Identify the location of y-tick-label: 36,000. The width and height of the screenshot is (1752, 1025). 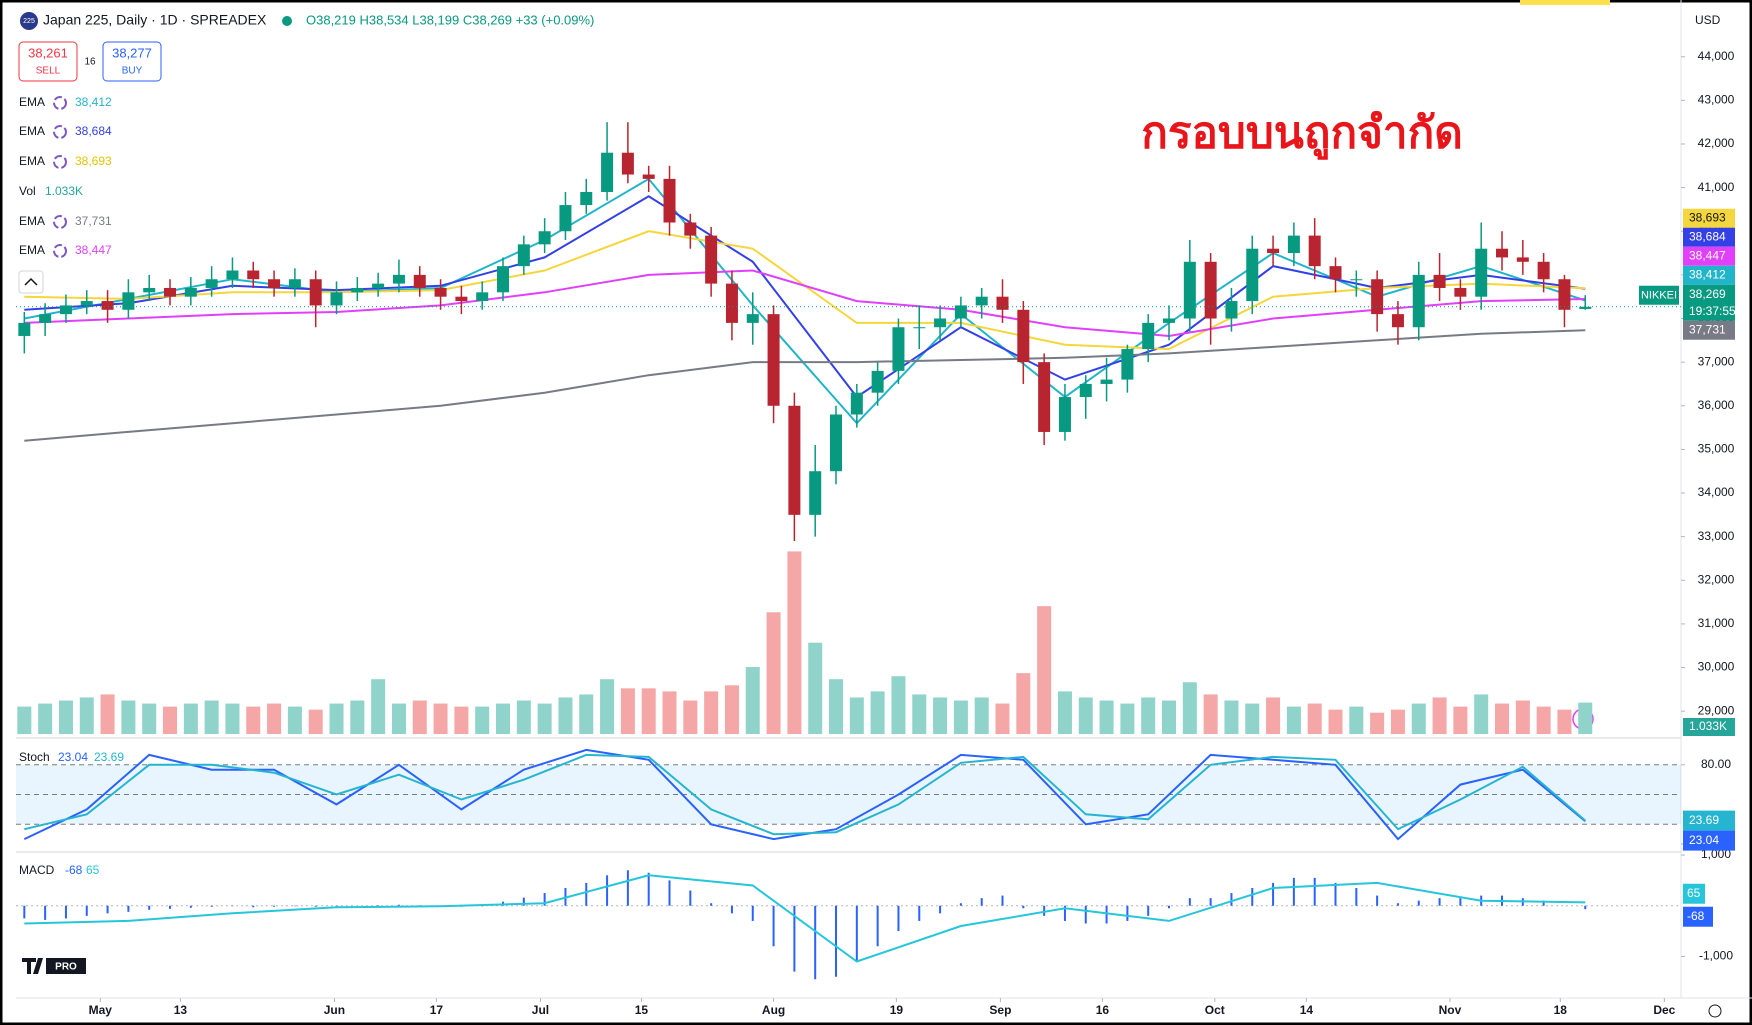
(1716, 405).